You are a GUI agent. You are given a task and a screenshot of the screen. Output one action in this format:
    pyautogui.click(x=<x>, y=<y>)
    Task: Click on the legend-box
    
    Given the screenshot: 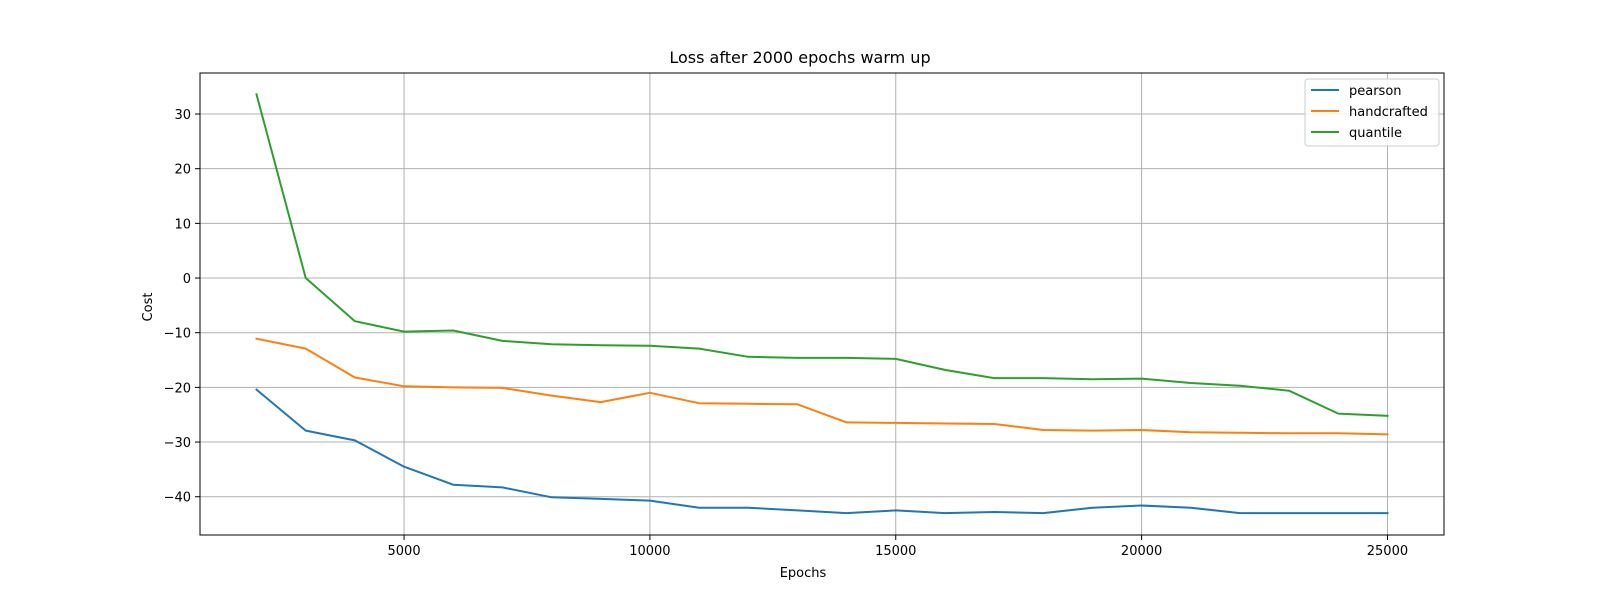 What is the action you would take?
    pyautogui.click(x=1372, y=112)
    